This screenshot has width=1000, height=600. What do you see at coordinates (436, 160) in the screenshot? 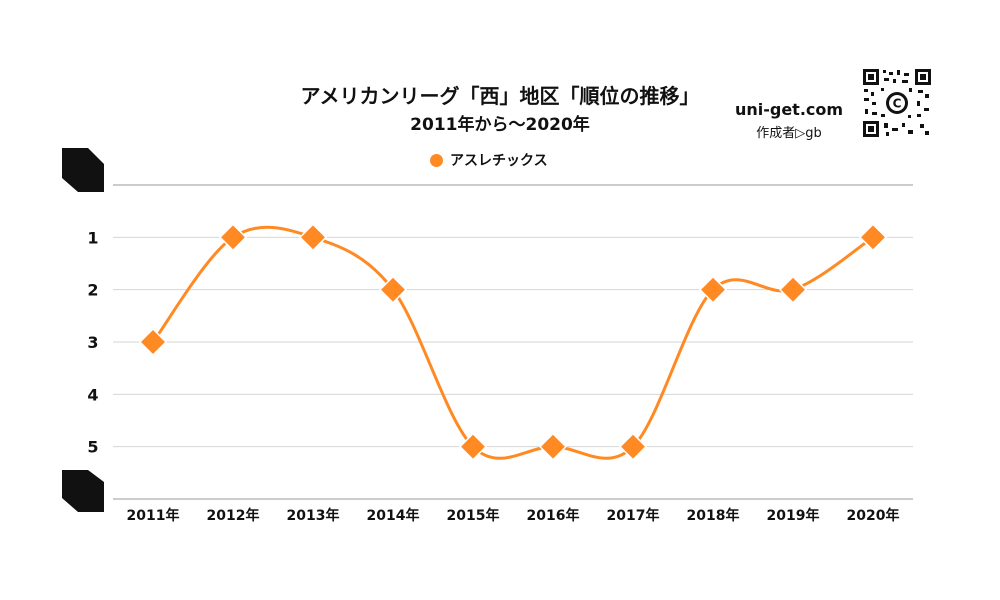
I see `legend-marker` at bounding box center [436, 160].